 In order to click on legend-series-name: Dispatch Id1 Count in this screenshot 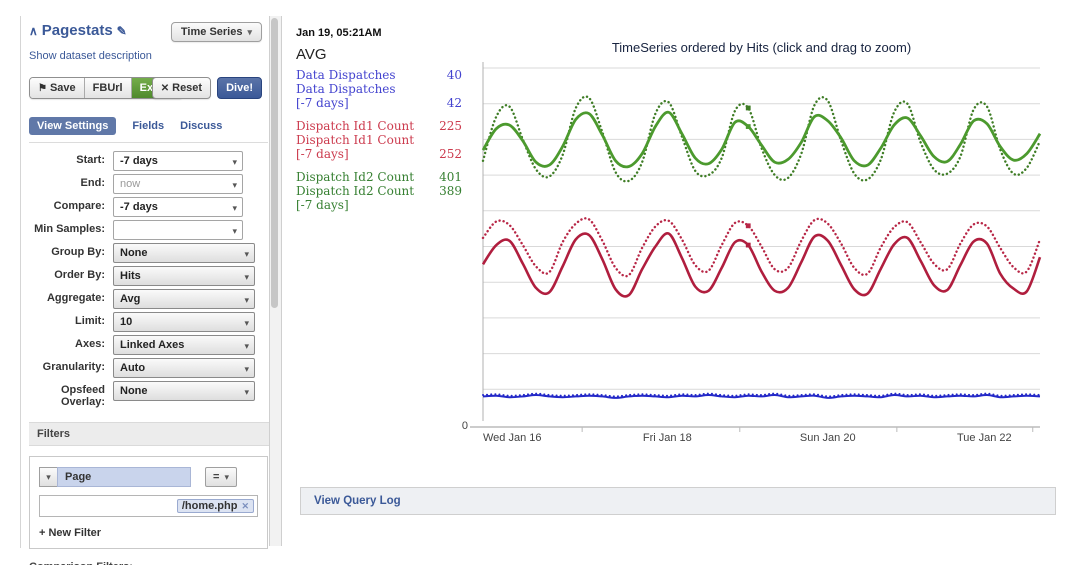, I will do `click(355, 140)`.